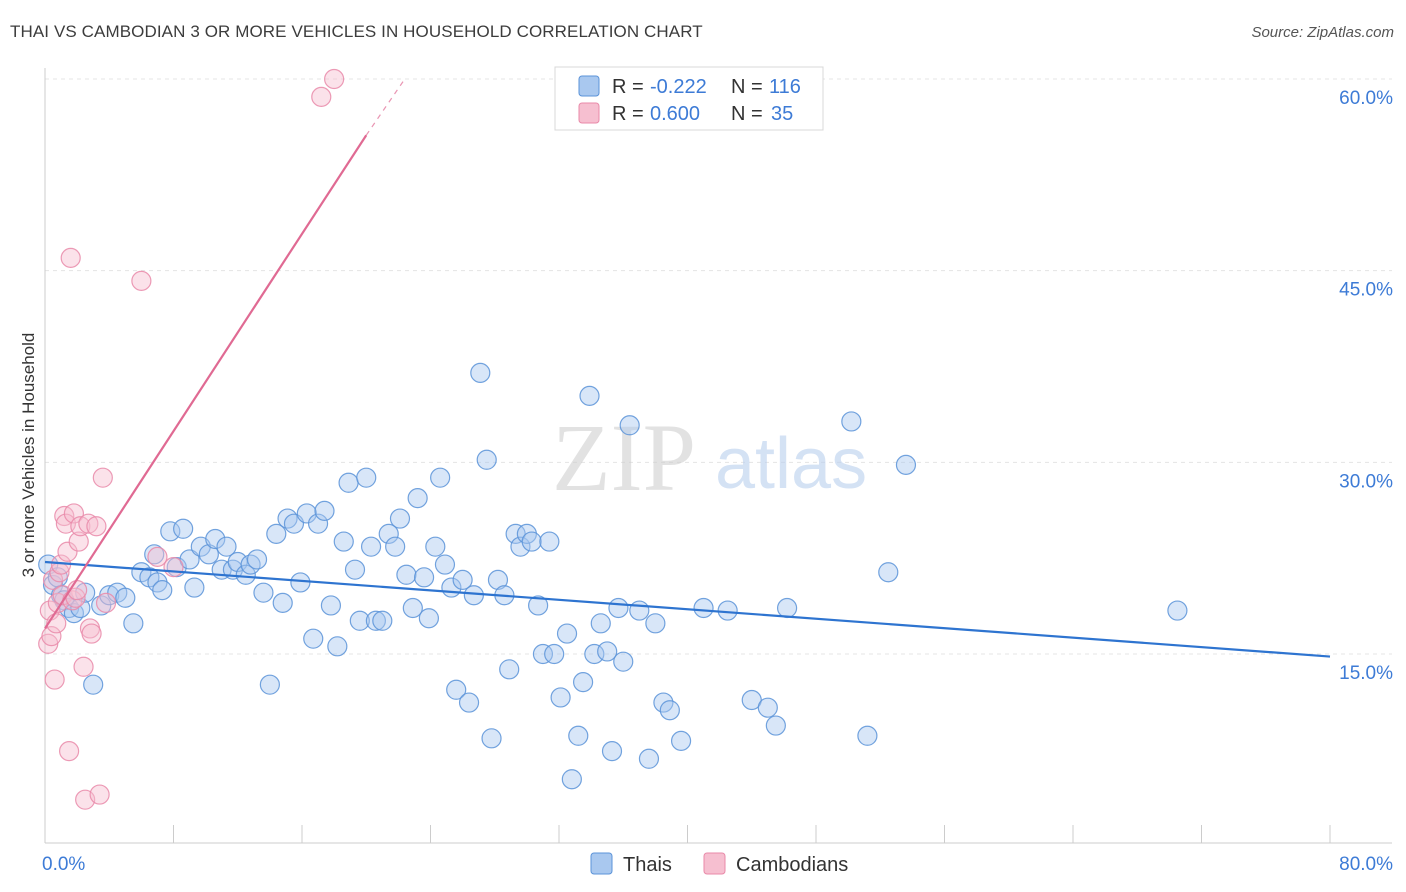 The width and height of the screenshot is (1406, 892). What do you see at coordinates (747, 114) in the screenshot?
I see `legend-n-label-cambodians: N =` at bounding box center [747, 114].